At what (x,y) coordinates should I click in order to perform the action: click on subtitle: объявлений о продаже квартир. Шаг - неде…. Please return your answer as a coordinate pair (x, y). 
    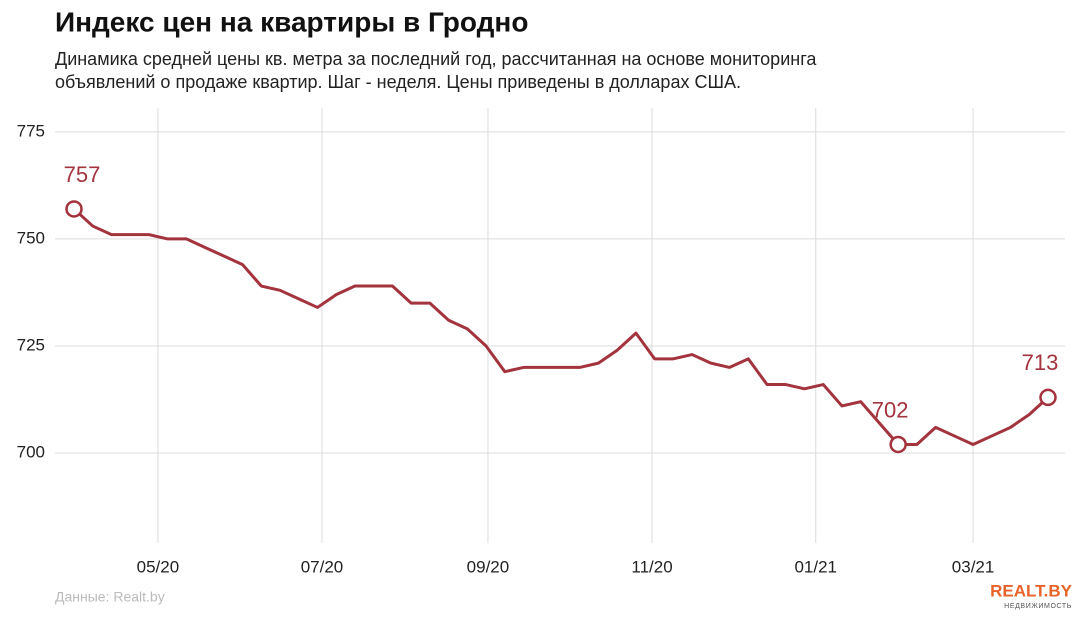
    Looking at the image, I should click on (398, 82).